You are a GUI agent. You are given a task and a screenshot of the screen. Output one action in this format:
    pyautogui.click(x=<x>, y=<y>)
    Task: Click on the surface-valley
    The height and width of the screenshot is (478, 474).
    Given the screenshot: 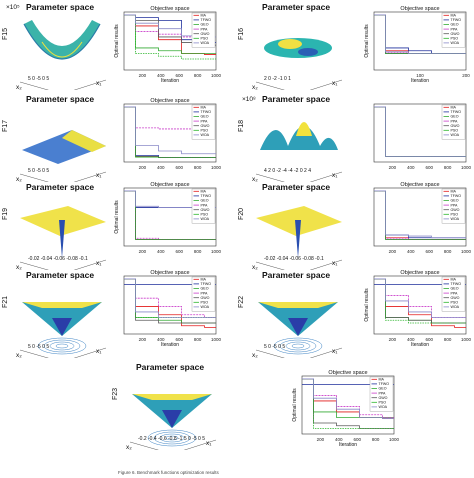 What is the action you would take?
    pyautogui.click(x=308, y=52)
    